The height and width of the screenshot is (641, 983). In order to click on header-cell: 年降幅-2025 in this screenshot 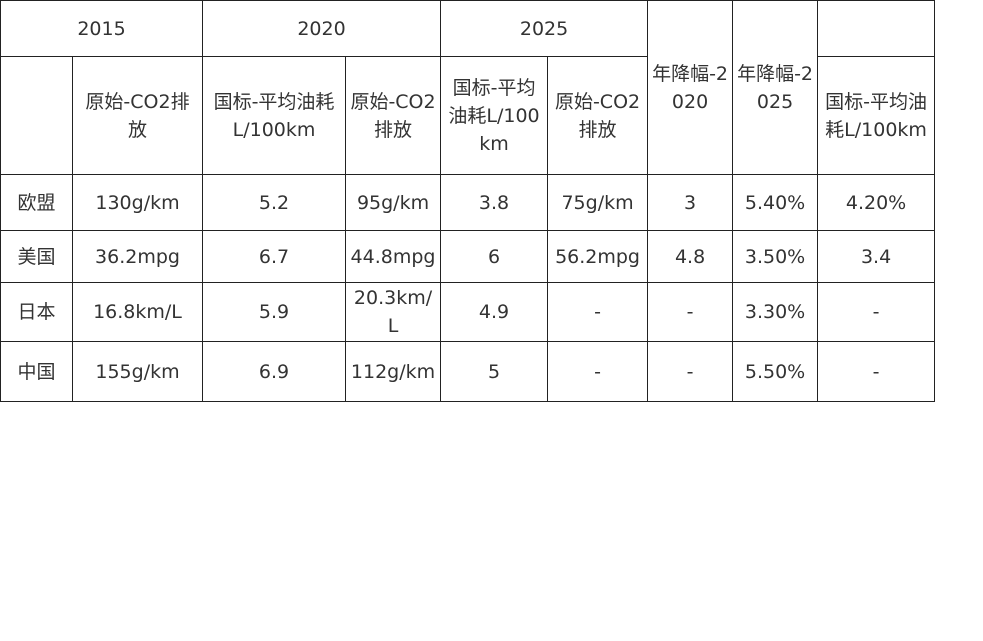, I will do `click(775, 87)`.